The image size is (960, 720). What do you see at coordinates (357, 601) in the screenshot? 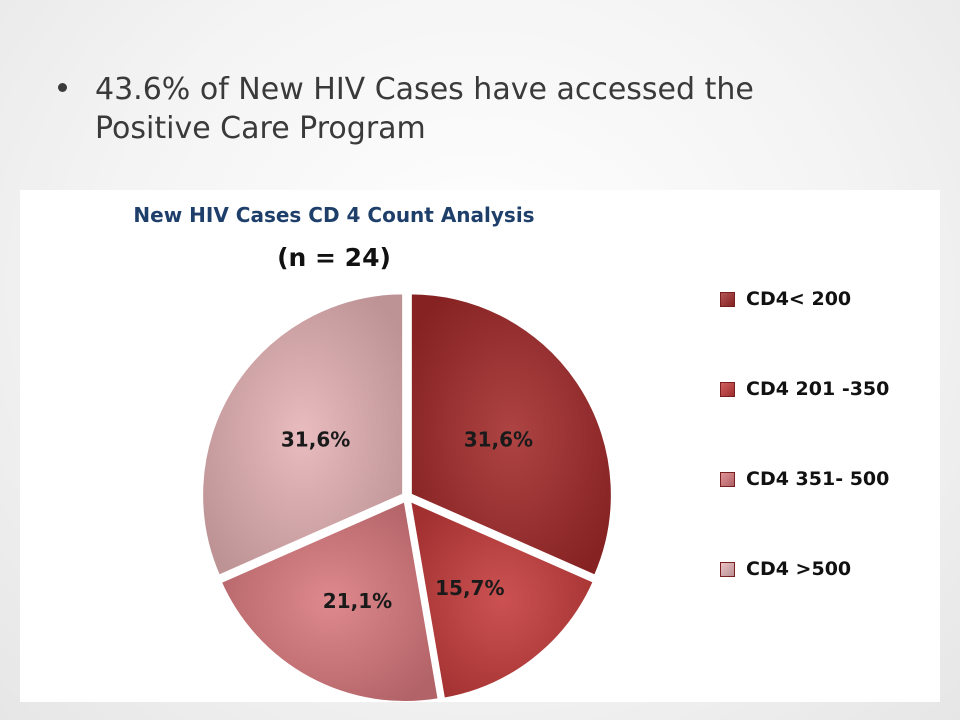
I see `slice-label: 21,1%` at bounding box center [357, 601].